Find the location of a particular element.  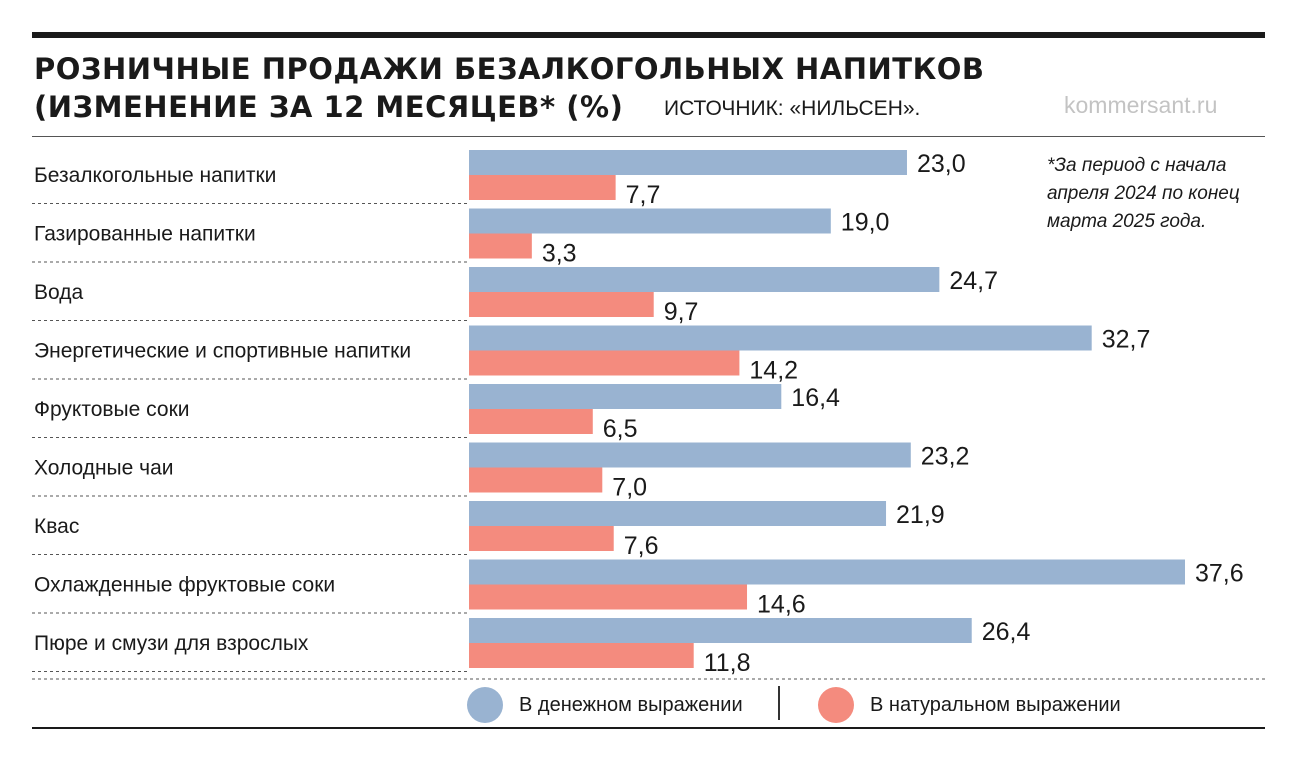

value-label-money: 16,4 is located at coordinates (815, 398).